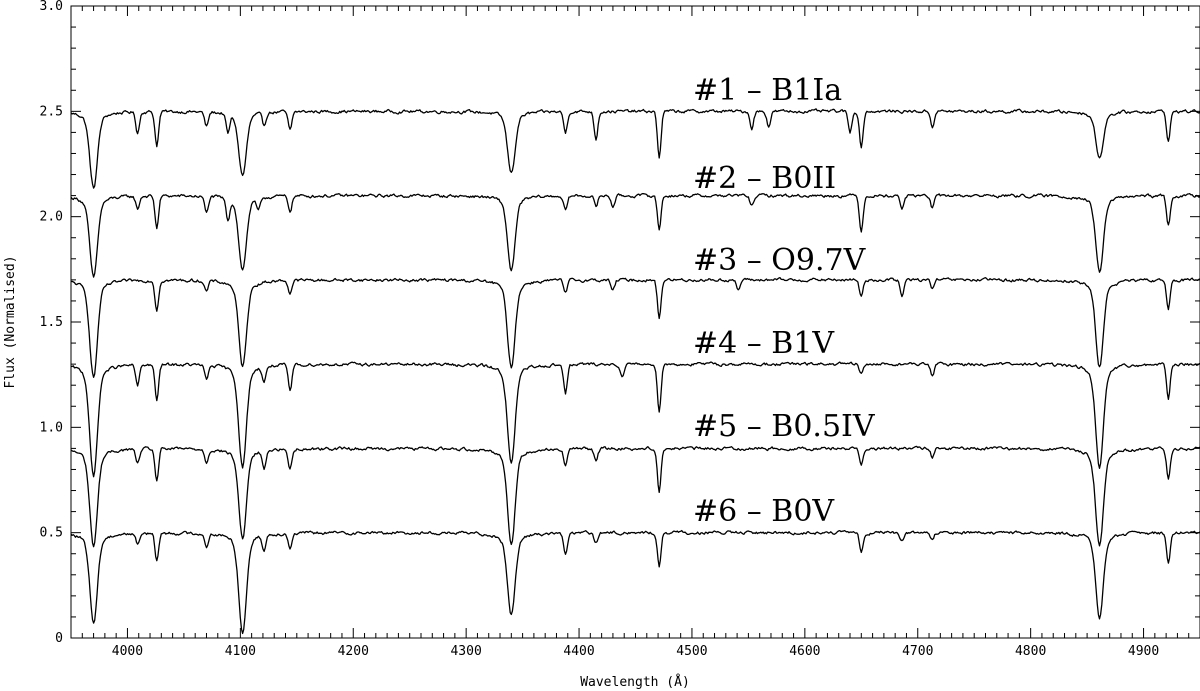 The image size is (1200, 691). What do you see at coordinates (917, 651) in the screenshot?
I see `x-tick-label: 4700` at bounding box center [917, 651].